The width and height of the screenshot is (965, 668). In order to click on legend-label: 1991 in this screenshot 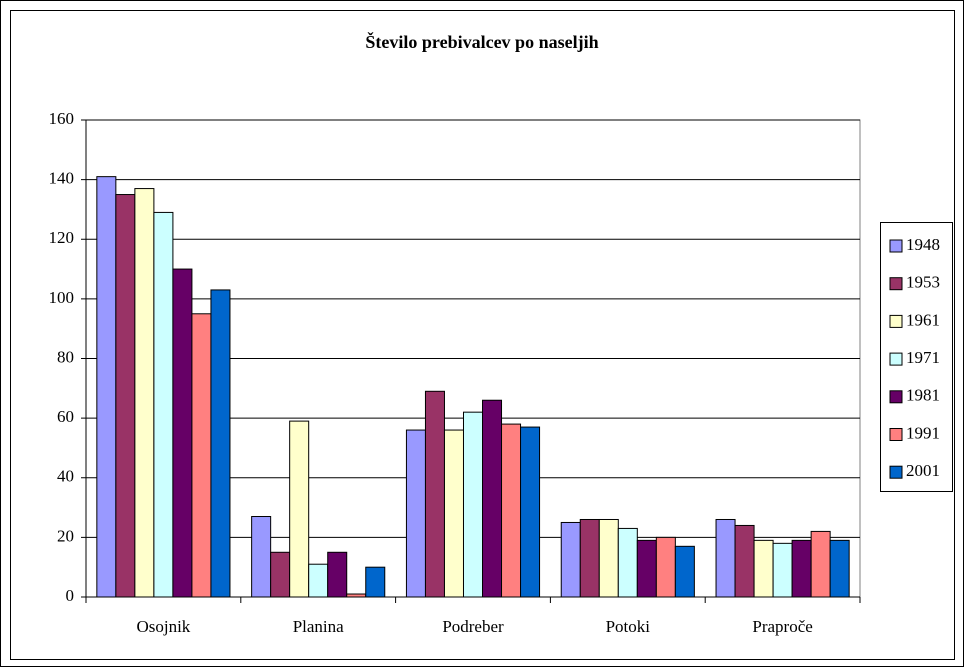, I will do `click(923, 432)`.